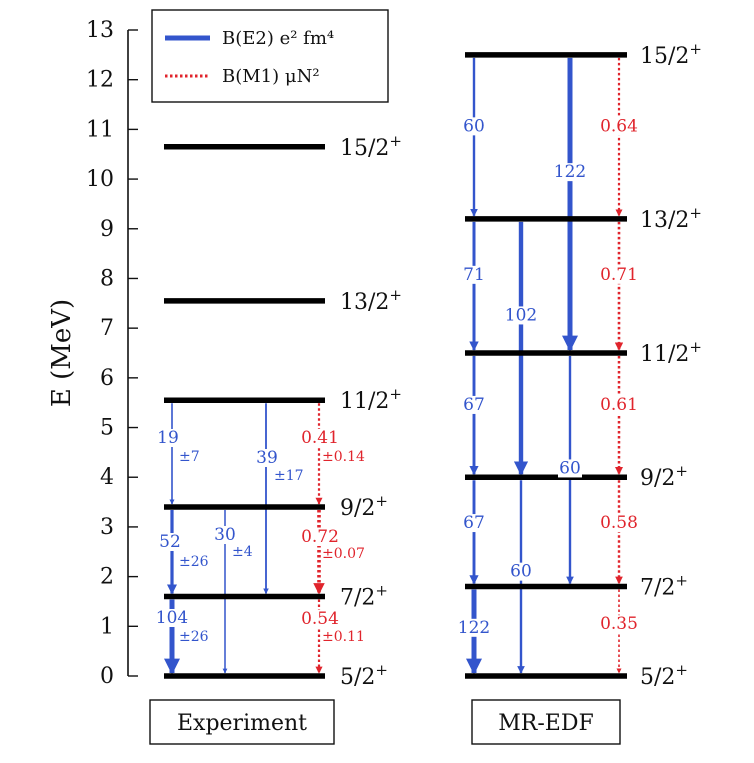 The height and width of the screenshot is (763, 754). I want to click on transition-value-label: 52, so click(170, 542).